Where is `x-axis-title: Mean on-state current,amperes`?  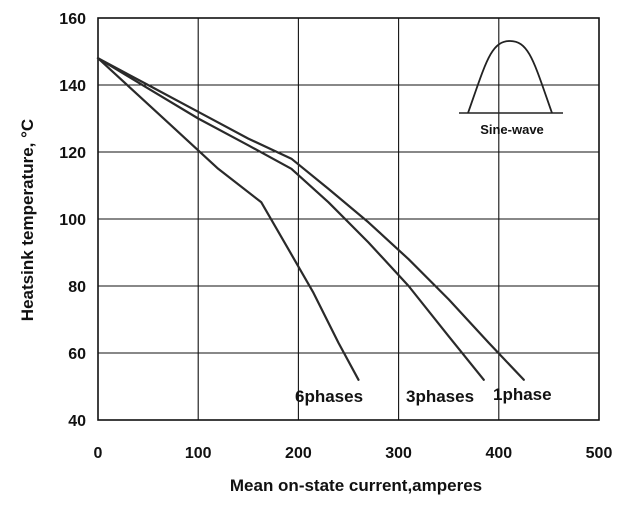 x-axis-title: Mean on-state current,amperes is located at coordinates (356, 485).